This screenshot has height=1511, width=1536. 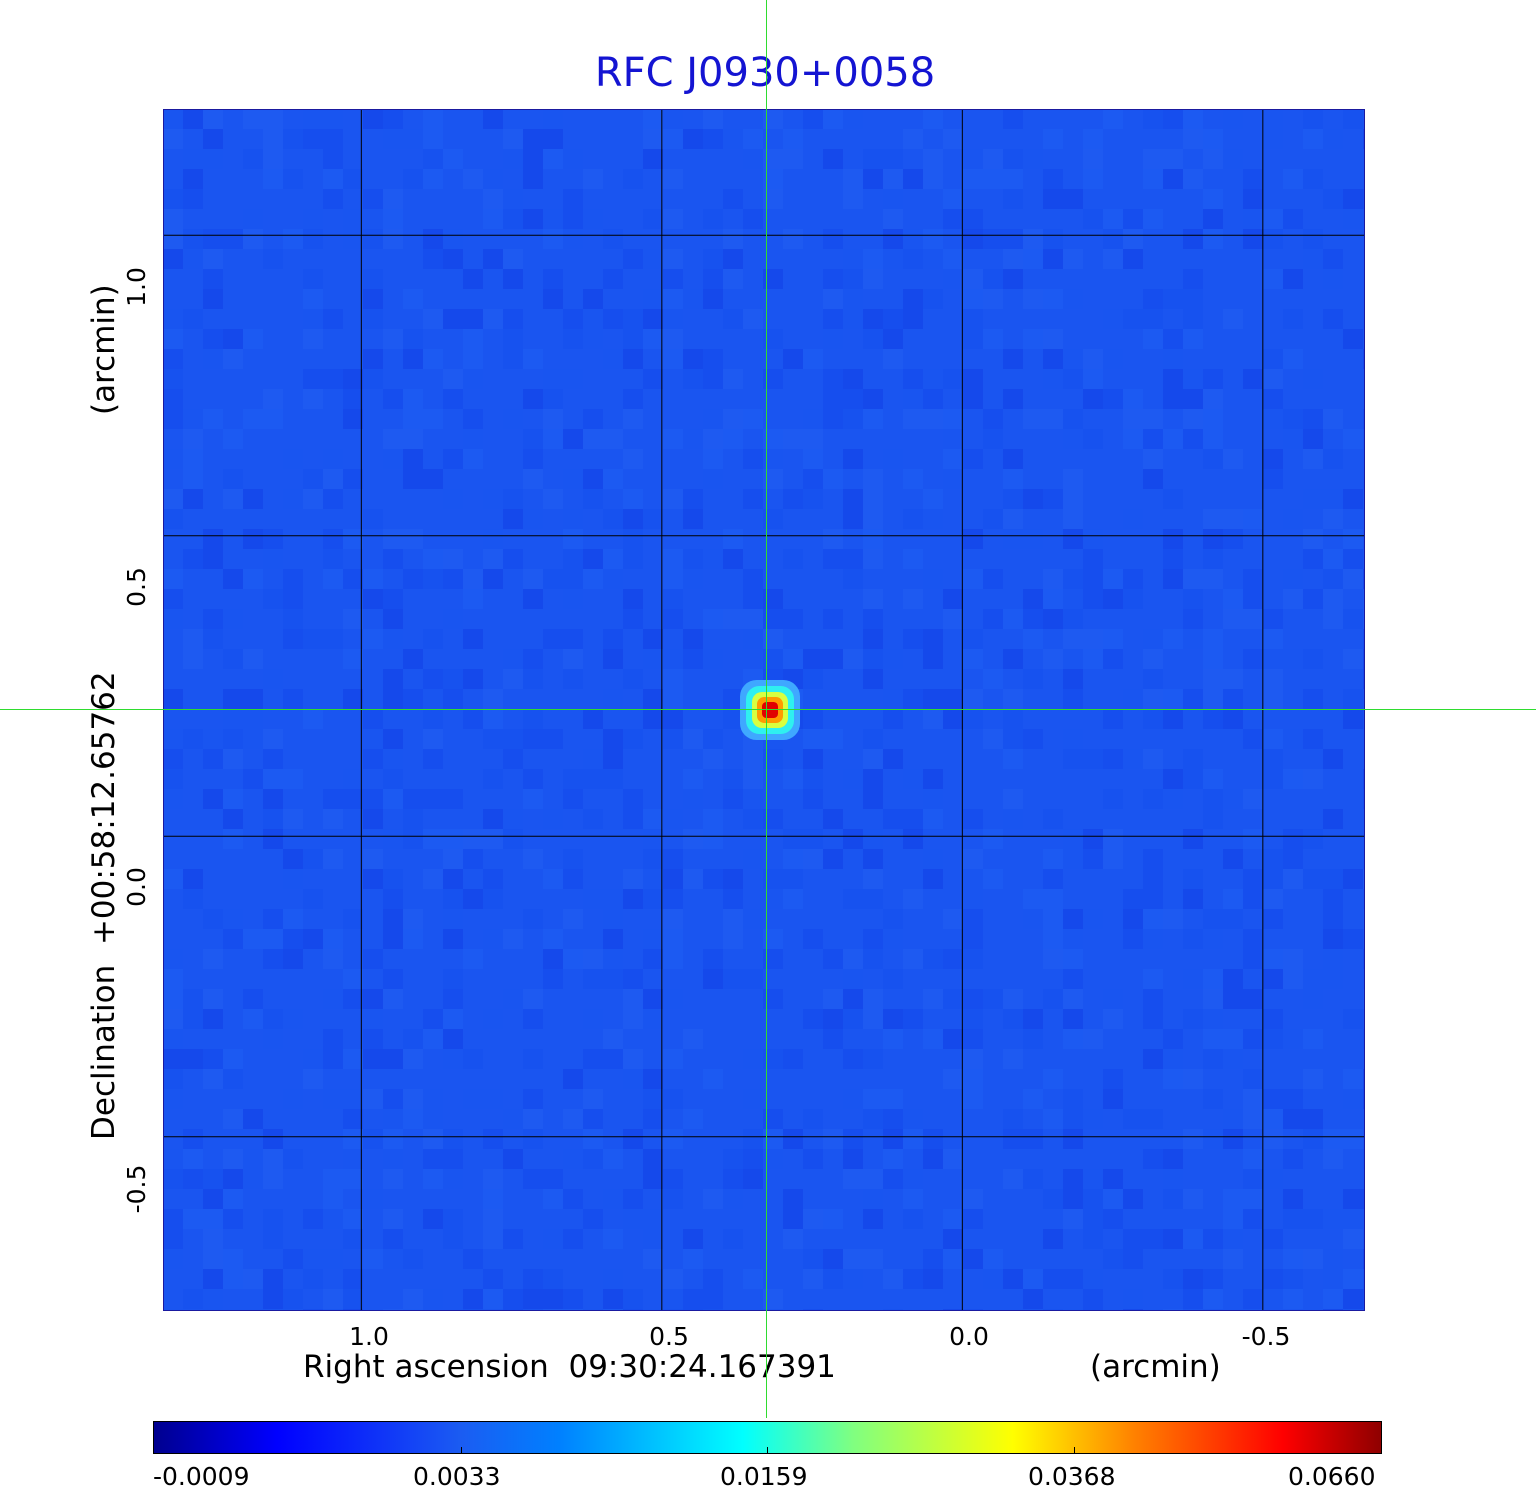 What do you see at coordinates (1072, 1476) in the screenshot?
I see `colorbar-label: 0.0368` at bounding box center [1072, 1476].